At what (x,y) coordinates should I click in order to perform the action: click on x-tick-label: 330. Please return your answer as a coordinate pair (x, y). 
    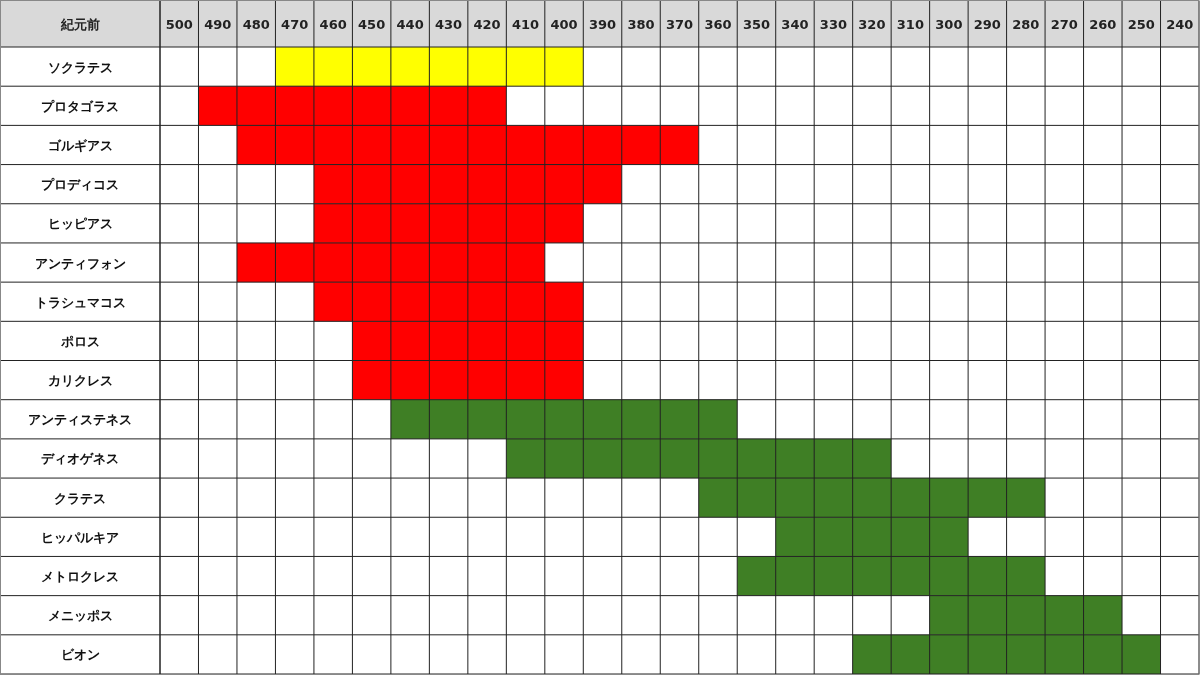
    Looking at the image, I should click on (833, 24).